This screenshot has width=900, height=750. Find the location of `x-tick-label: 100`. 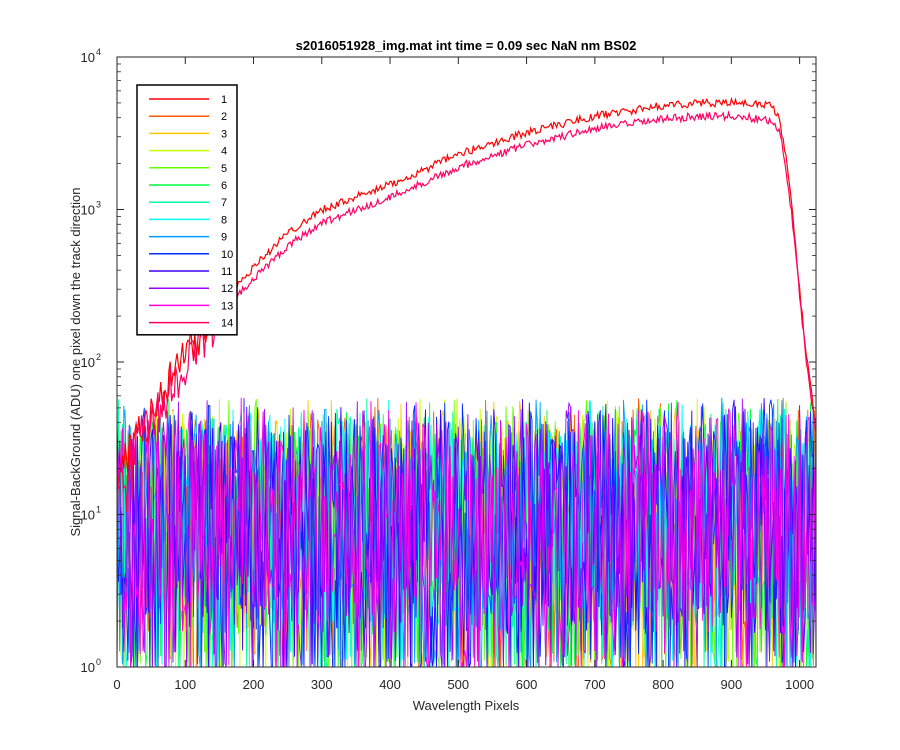

x-tick-label: 100 is located at coordinates (185, 684).